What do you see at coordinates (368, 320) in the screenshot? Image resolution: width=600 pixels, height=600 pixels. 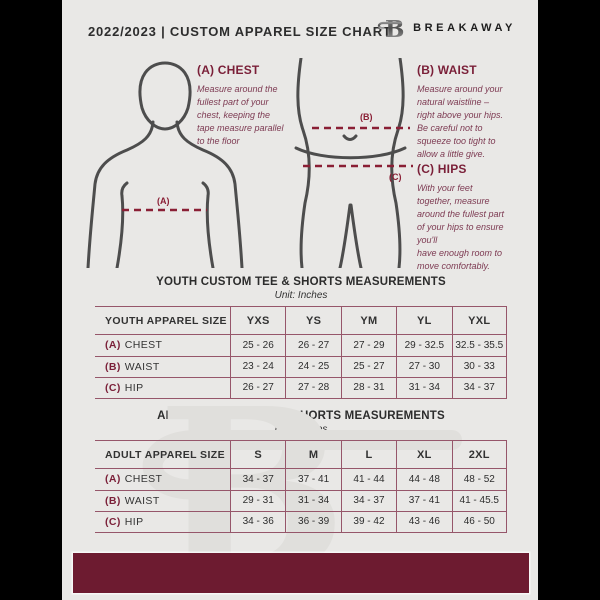 I see `youth-size-col-header: YM` at bounding box center [368, 320].